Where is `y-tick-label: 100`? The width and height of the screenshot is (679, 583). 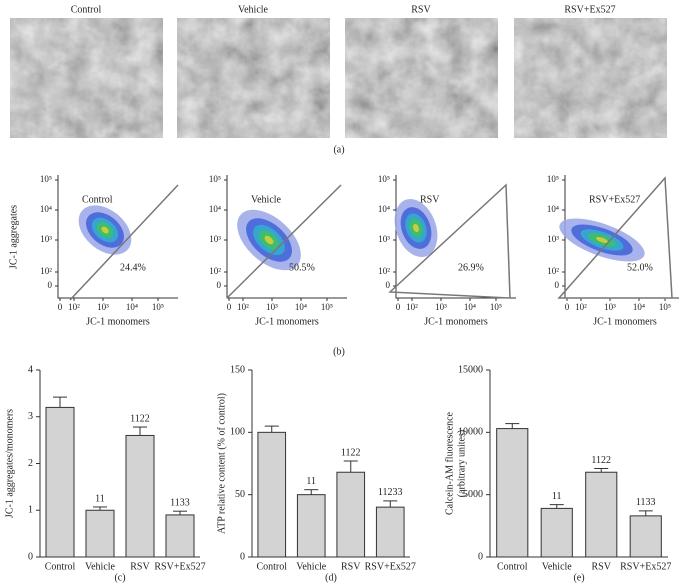 y-tick-label: 100 is located at coordinates (237, 432).